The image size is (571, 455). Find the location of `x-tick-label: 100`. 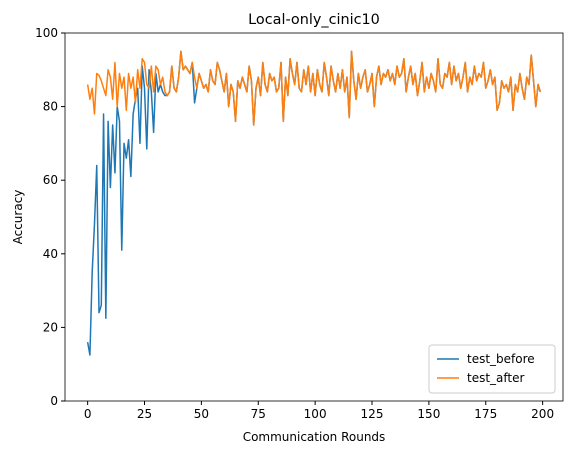

x-tick-label: 100 is located at coordinates (315, 414).